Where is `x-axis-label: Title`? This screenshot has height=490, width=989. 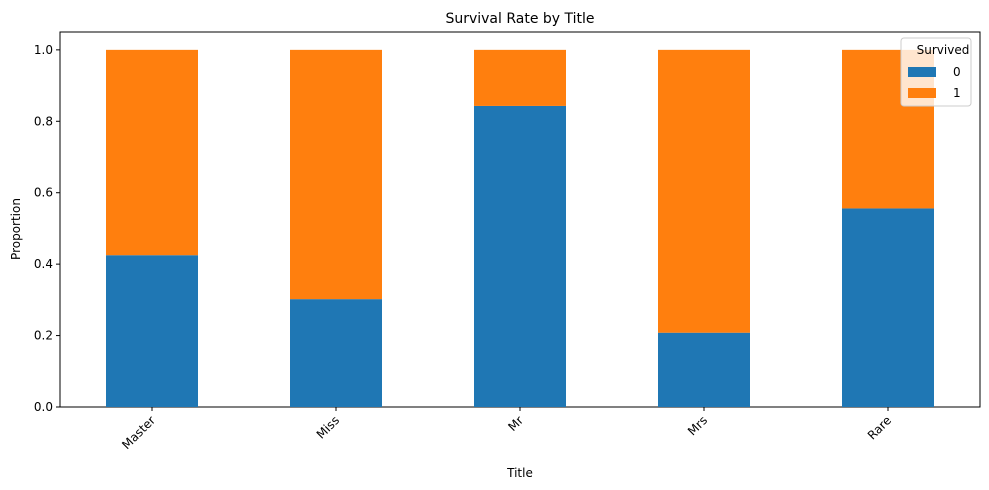
x-axis-label: Title is located at coordinates (519, 473).